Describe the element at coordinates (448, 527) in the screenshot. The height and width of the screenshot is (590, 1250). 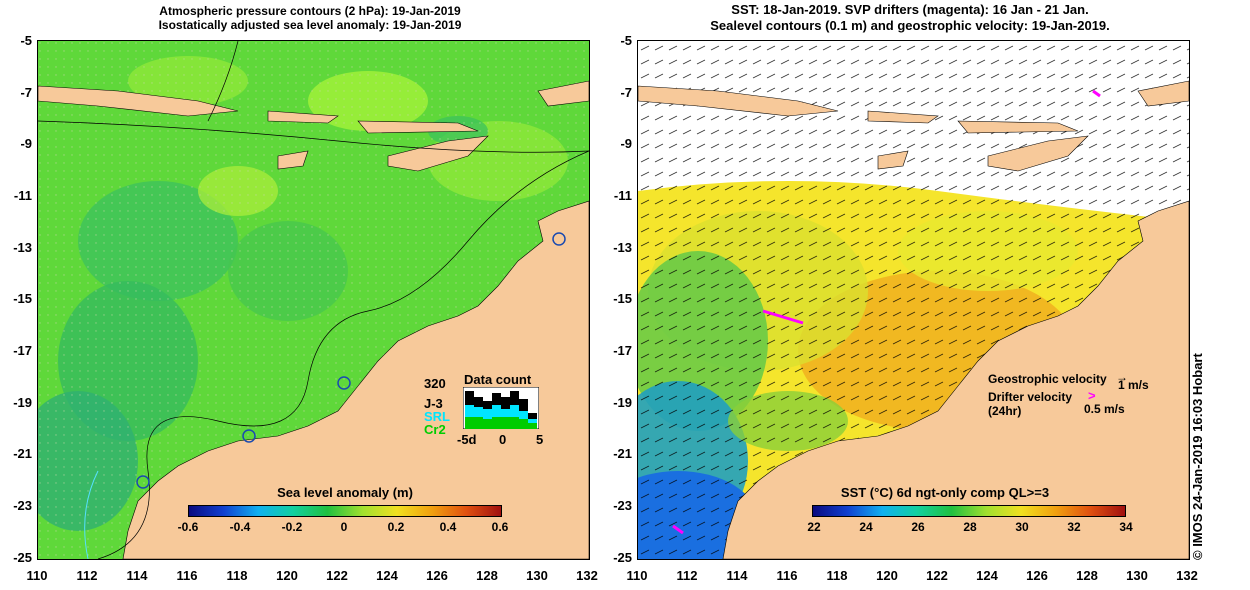
I see `sea-level-colorbar-tick: 0.4` at that location.